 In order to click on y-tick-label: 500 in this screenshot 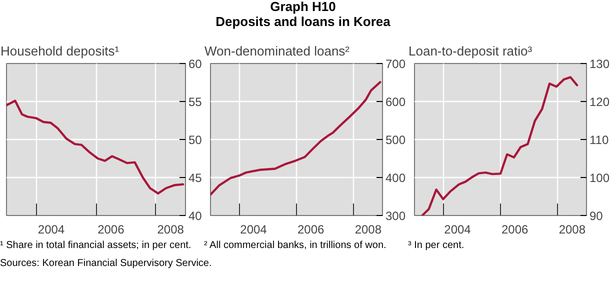, I will do `click(396, 140)`.